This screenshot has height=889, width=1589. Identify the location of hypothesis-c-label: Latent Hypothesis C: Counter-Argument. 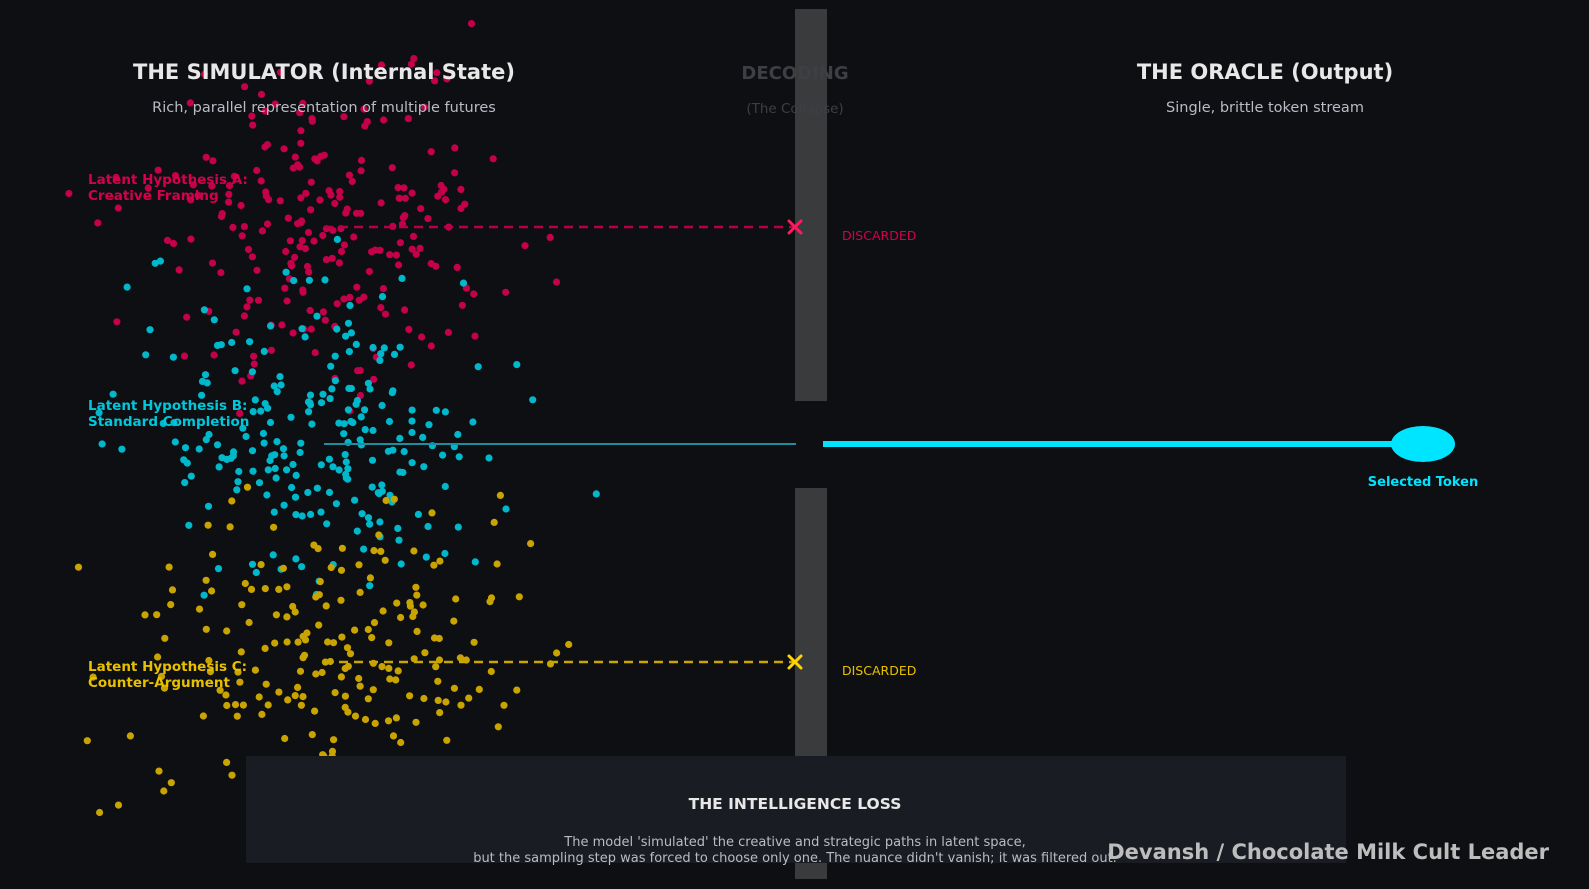
(167, 675).